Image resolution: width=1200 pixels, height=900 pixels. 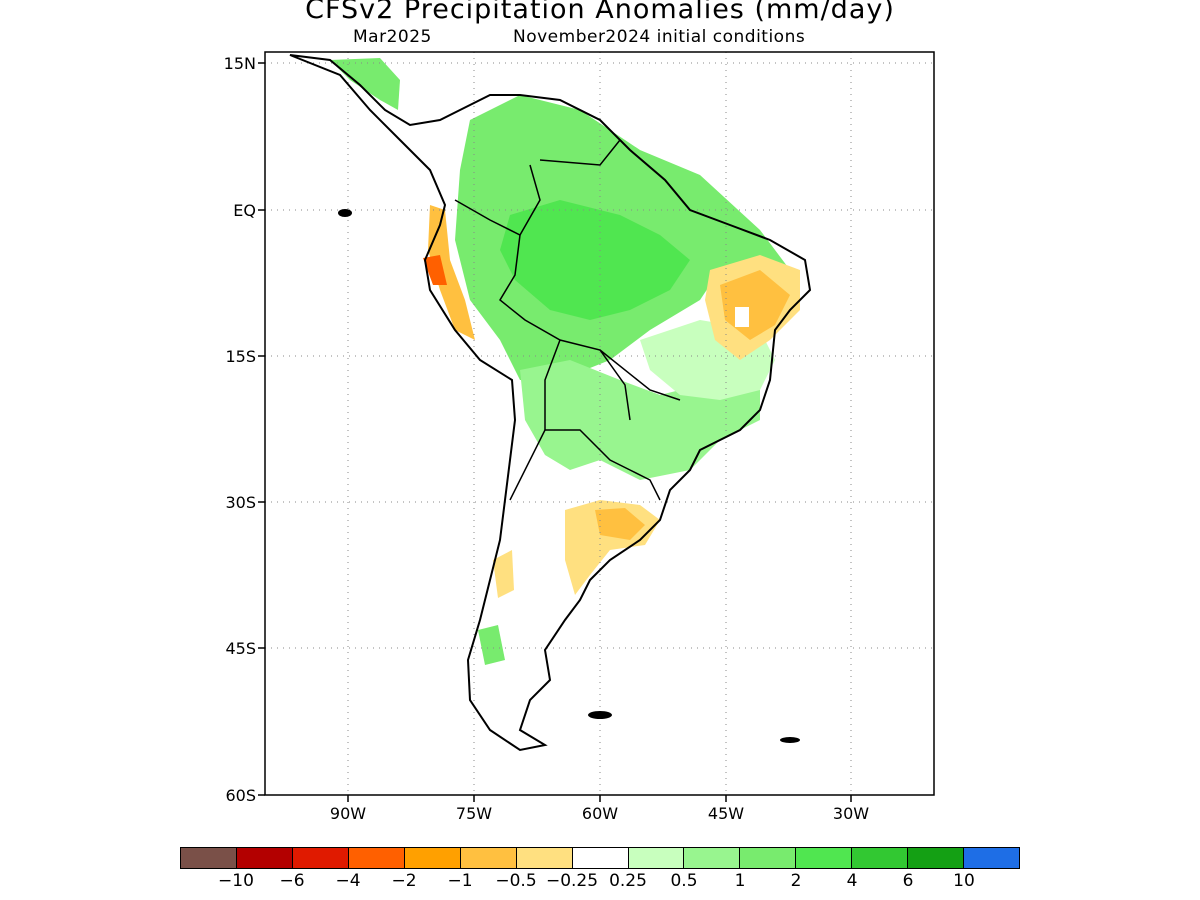 What do you see at coordinates (240, 356) in the screenshot?
I see `lat-label-15s: 15S` at bounding box center [240, 356].